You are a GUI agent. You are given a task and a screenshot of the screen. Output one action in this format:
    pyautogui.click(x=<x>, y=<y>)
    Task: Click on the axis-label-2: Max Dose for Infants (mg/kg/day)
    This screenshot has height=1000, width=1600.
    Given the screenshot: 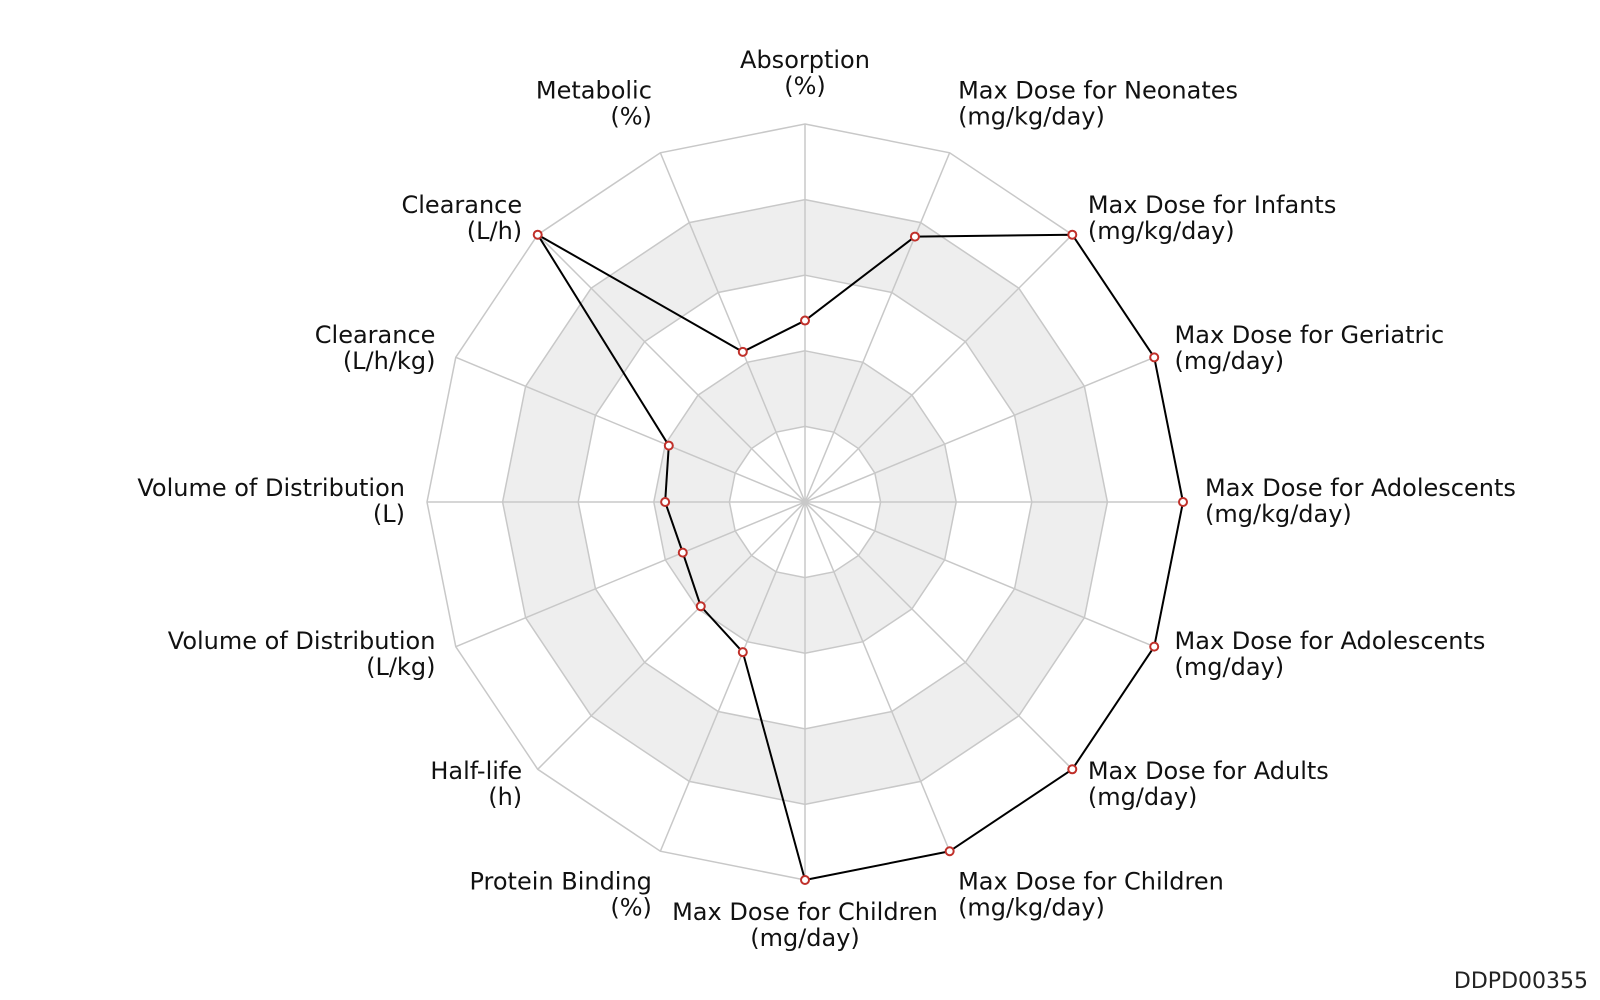 What is the action you would take?
    pyautogui.click(x=1212, y=218)
    